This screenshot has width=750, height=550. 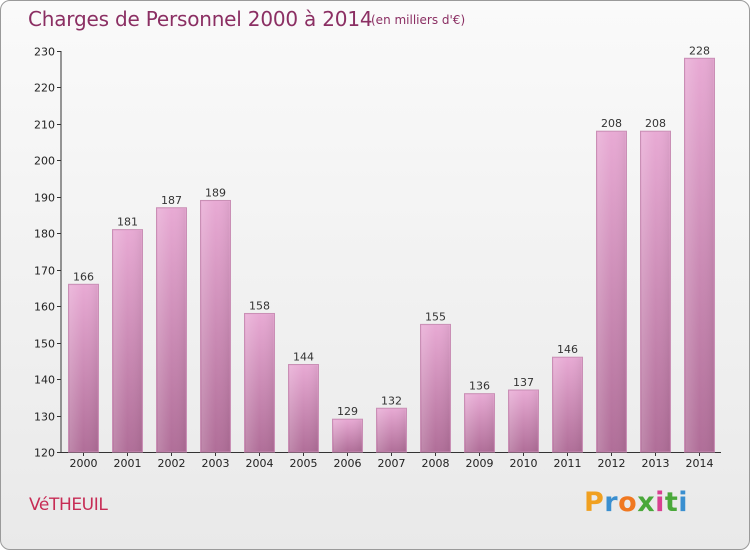 What do you see at coordinates (172, 463) in the screenshot?
I see `x-tick-label: 2002` at bounding box center [172, 463].